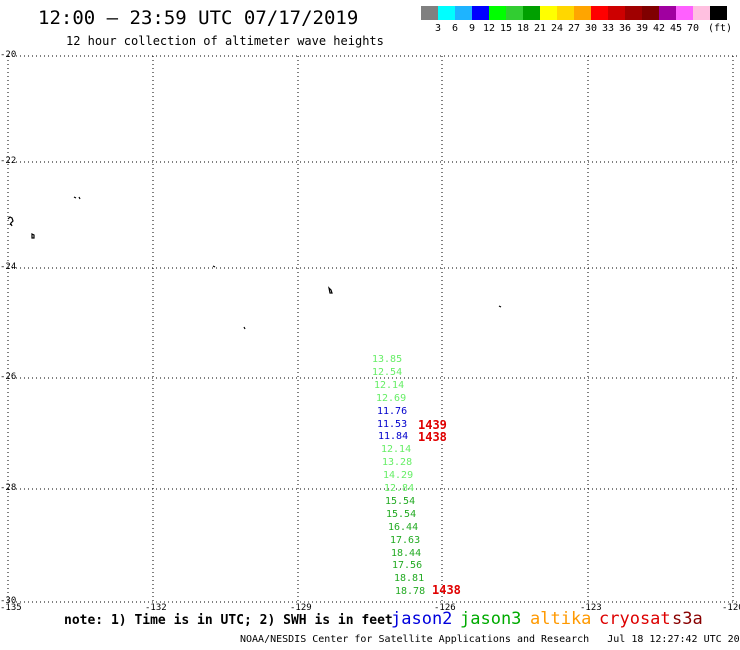 This screenshot has height=650, width=740. I want to click on latitude-tick-label: -28, so click(8, 488).